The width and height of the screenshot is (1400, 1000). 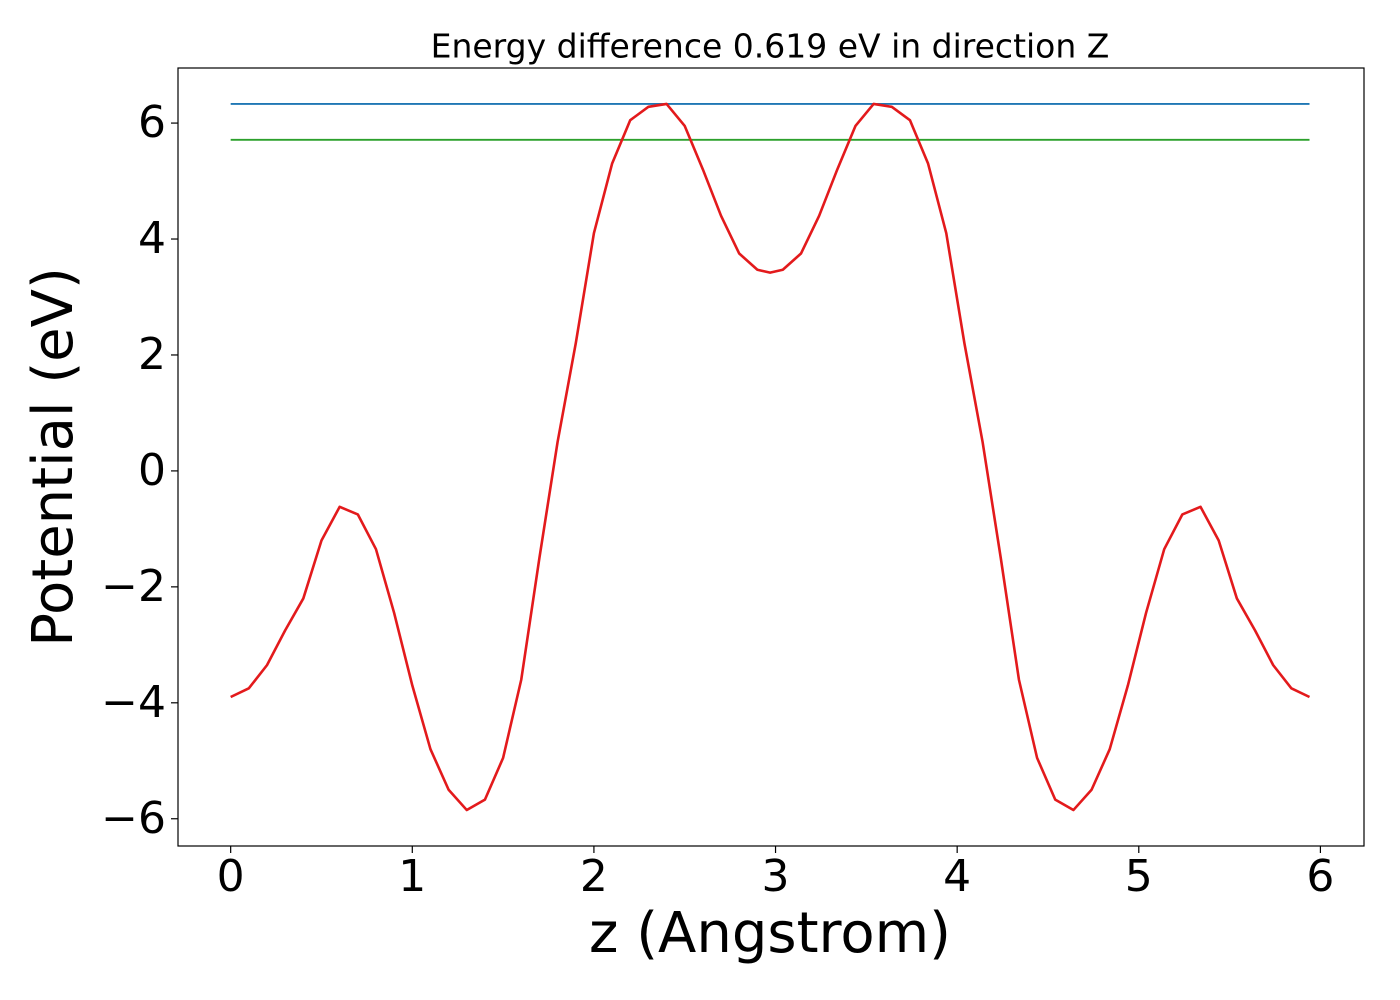 I want to click on x-tick-label: 5, so click(x=1139, y=876).